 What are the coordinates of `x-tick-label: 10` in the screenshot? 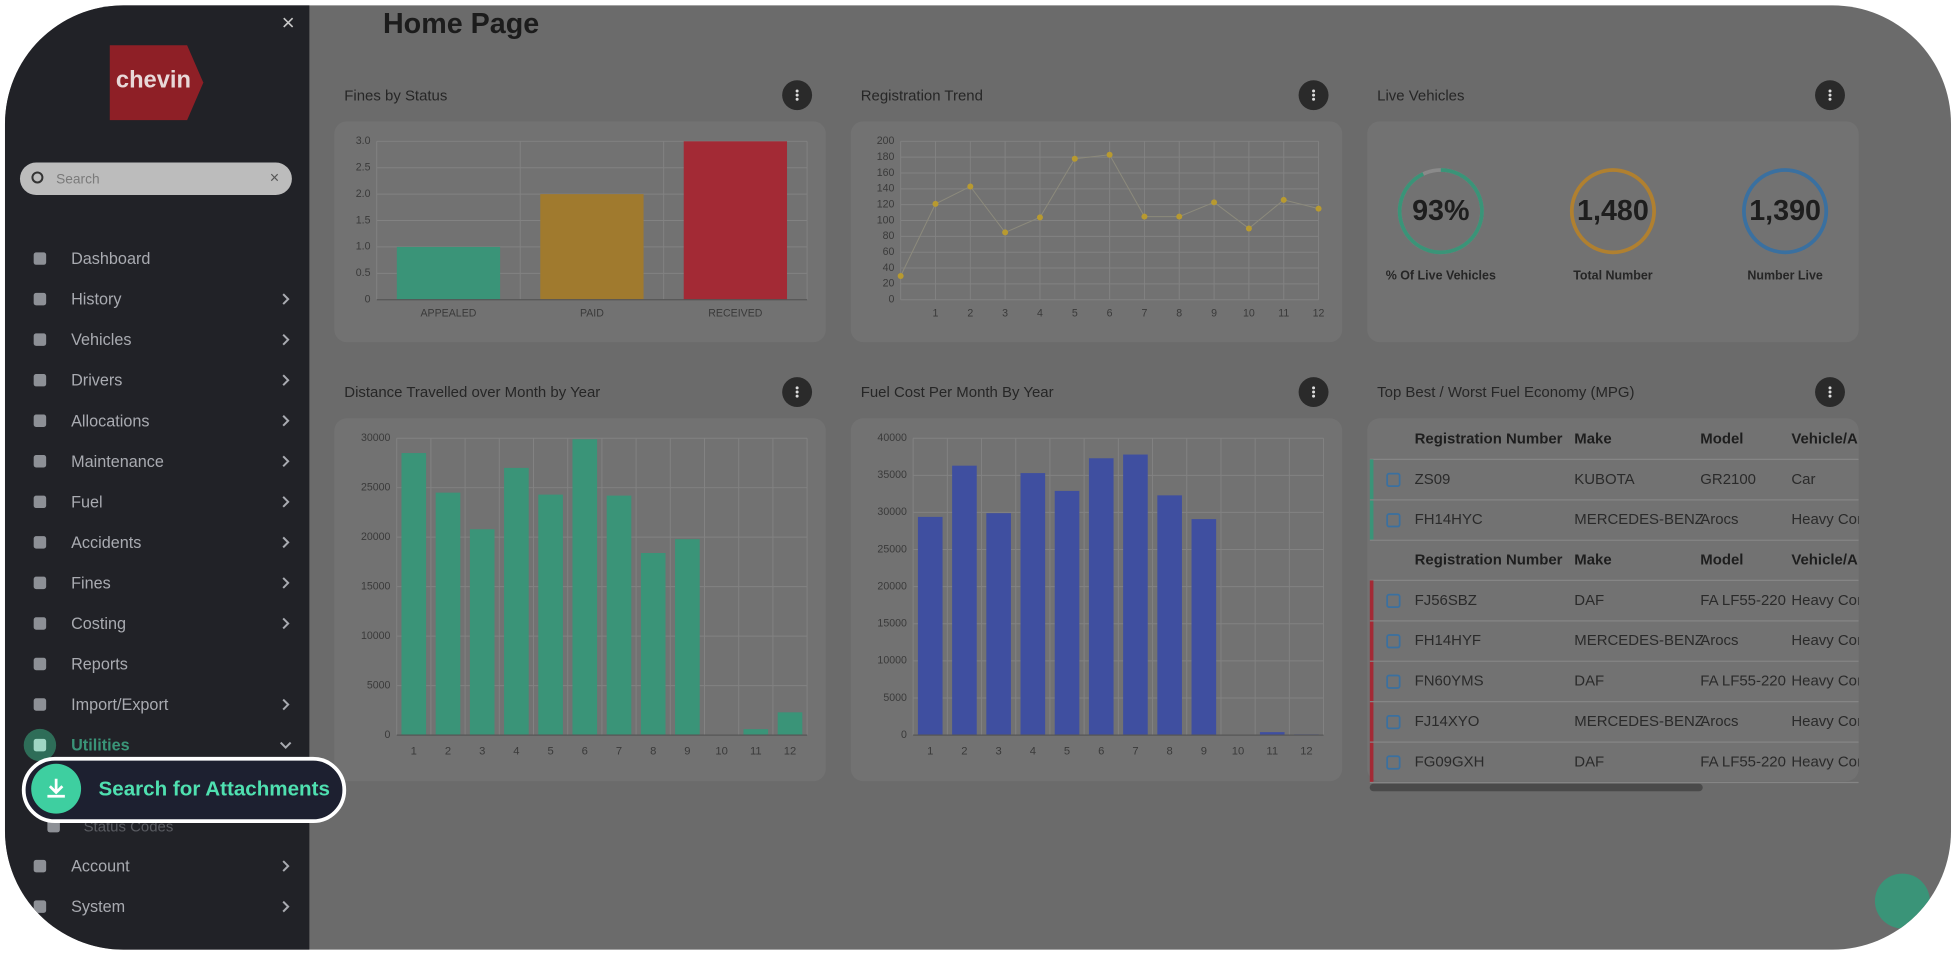 It's located at (721, 751).